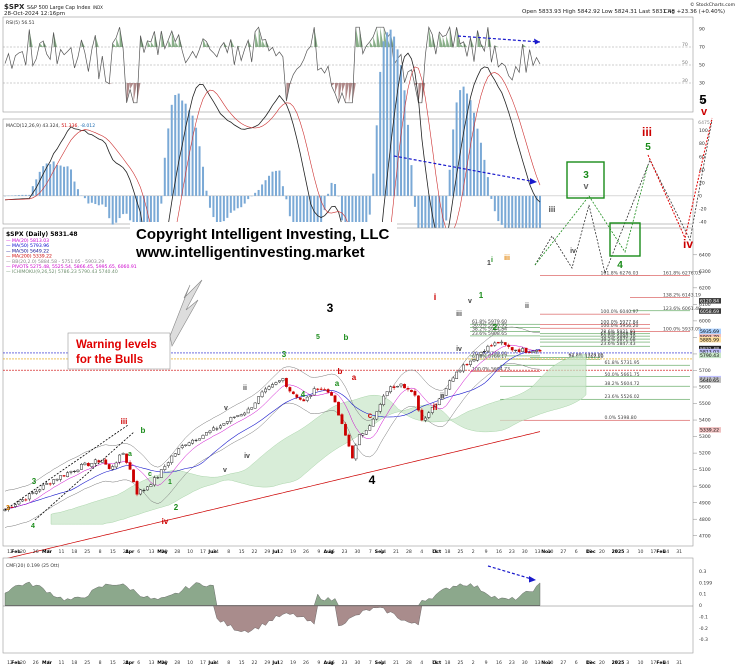 This screenshot has height=668, width=748. What do you see at coordinates (247, 456) in the screenshot?
I see `wave-label: iv` at bounding box center [247, 456].